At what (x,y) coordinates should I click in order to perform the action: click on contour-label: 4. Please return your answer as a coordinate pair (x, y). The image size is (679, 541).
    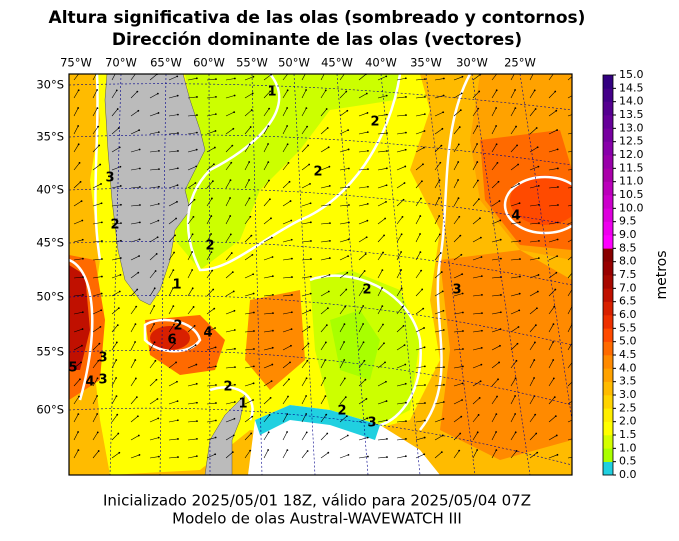
    Looking at the image, I should click on (207, 333).